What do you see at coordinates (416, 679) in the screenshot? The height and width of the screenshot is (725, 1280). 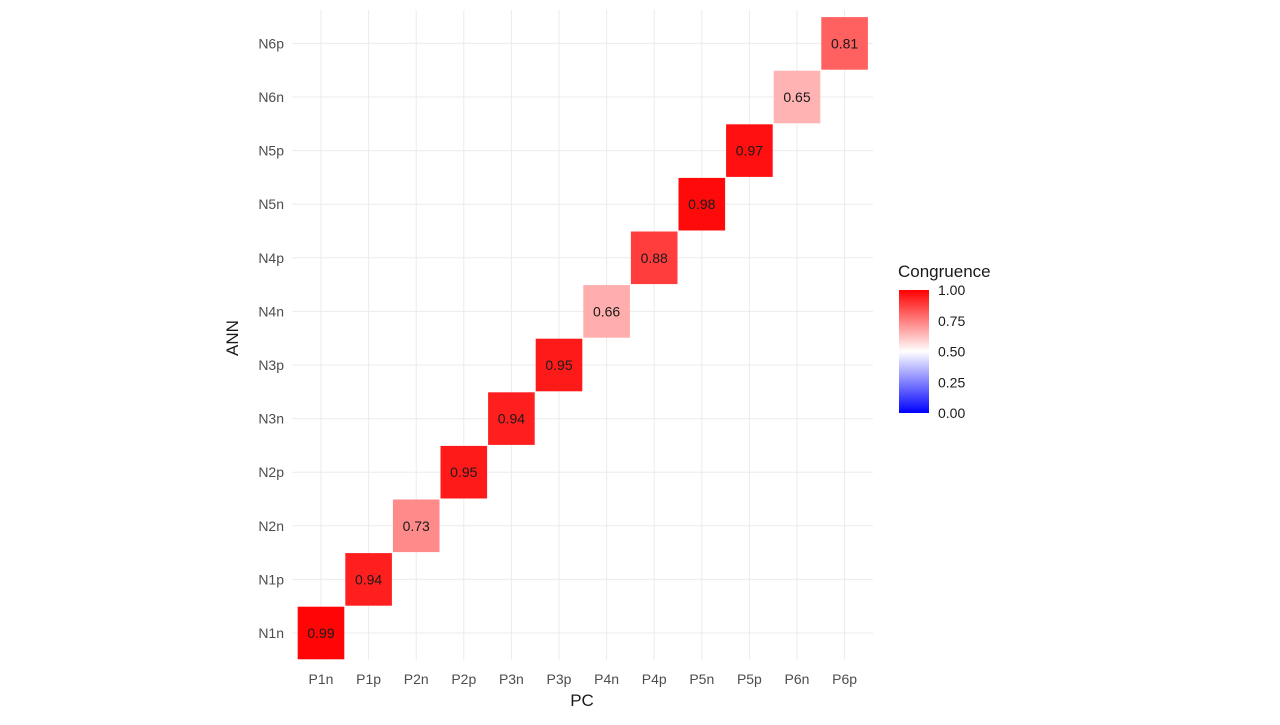 I see `x-tick-label: P2n` at bounding box center [416, 679].